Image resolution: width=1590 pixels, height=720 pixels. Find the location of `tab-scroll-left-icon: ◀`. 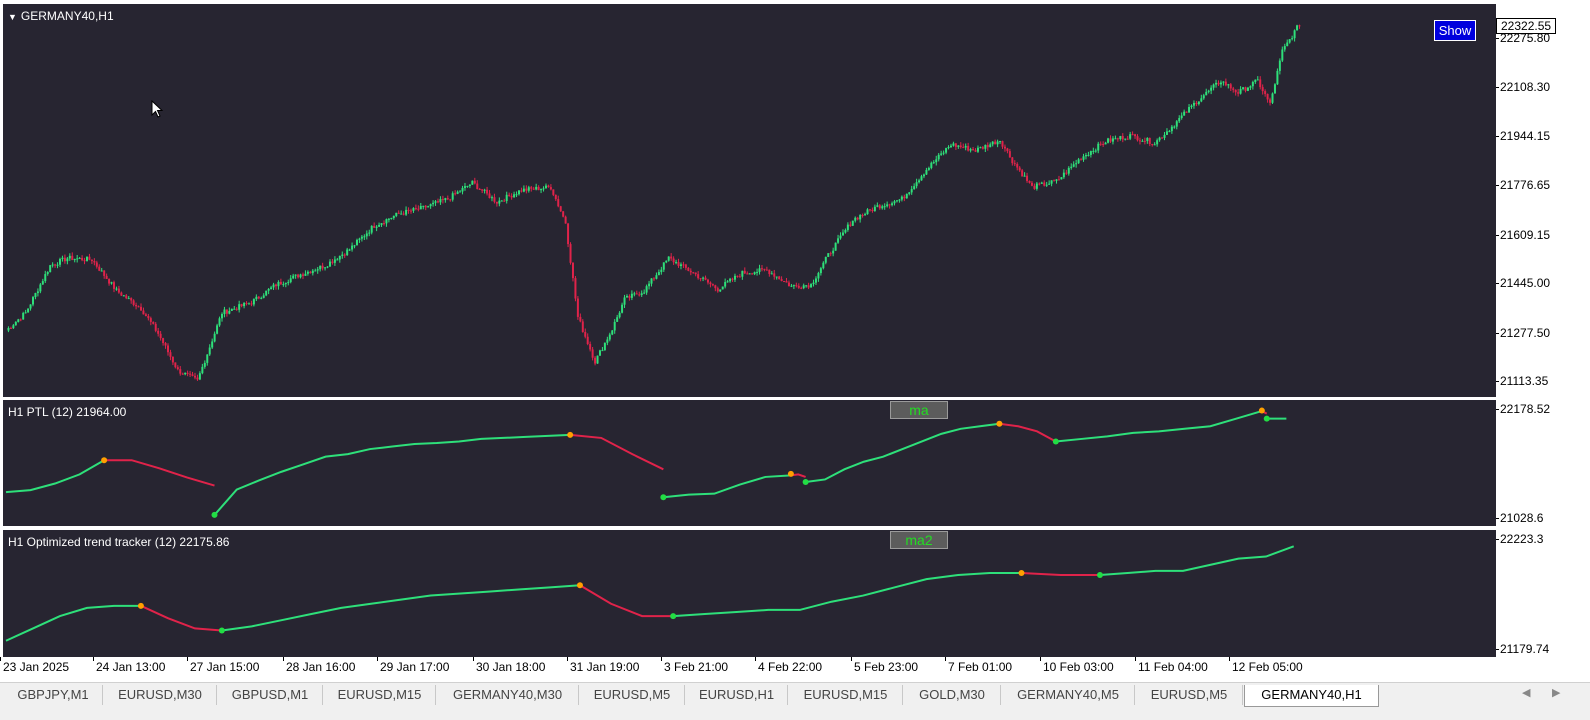

tab-scroll-left-icon: ◀ is located at coordinates (1526, 693).